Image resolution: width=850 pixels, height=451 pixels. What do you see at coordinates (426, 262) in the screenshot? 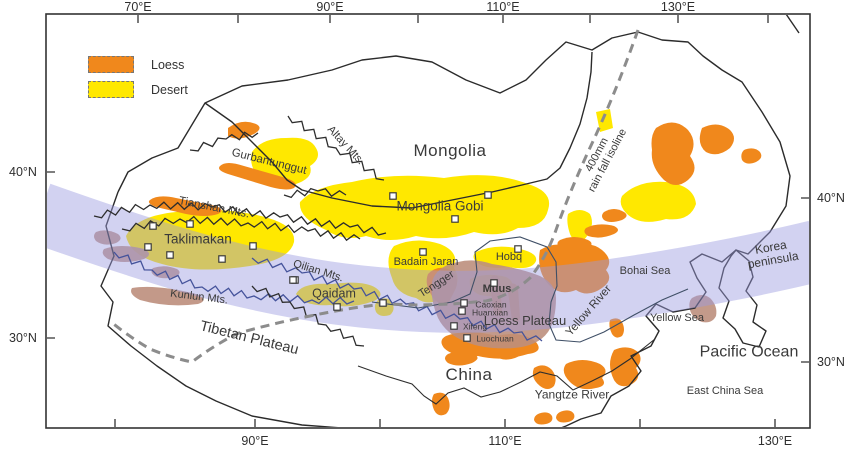
I see `label-badain-jaran: Badain Jaran` at bounding box center [426, 262].